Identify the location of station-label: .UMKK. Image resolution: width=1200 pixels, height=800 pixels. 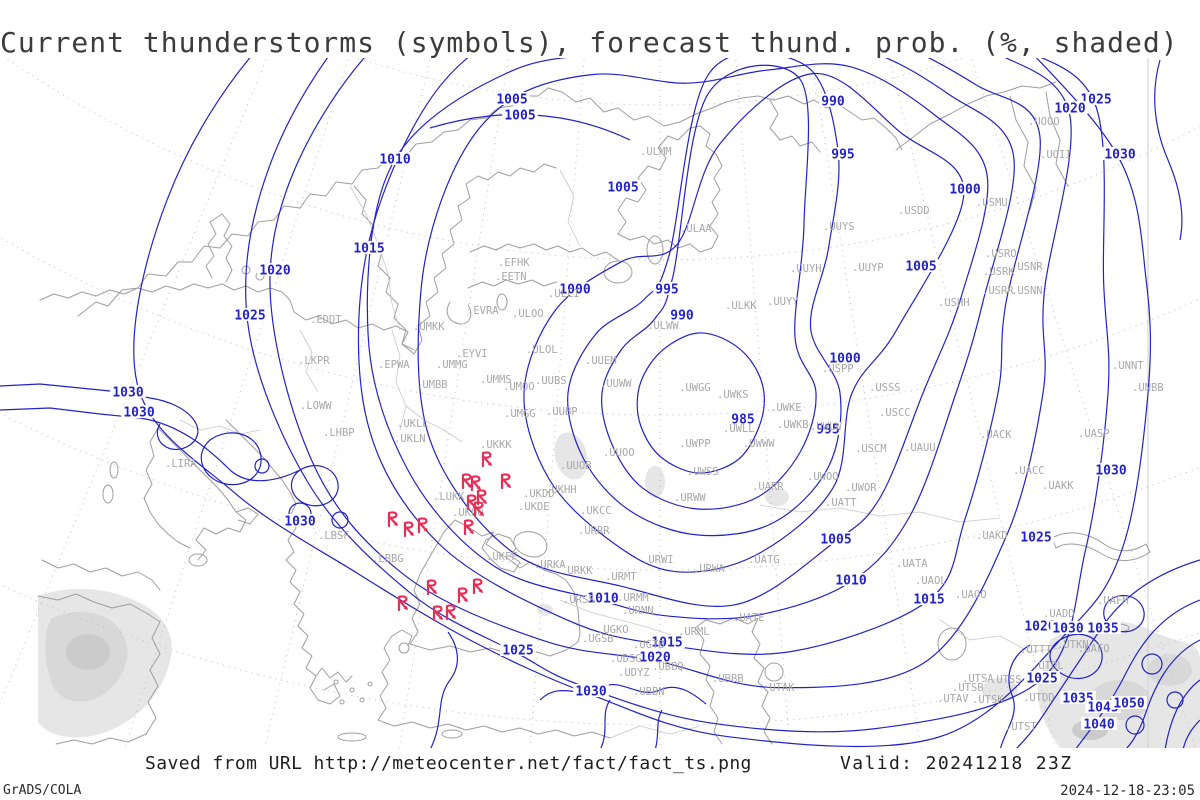
(429, 327).